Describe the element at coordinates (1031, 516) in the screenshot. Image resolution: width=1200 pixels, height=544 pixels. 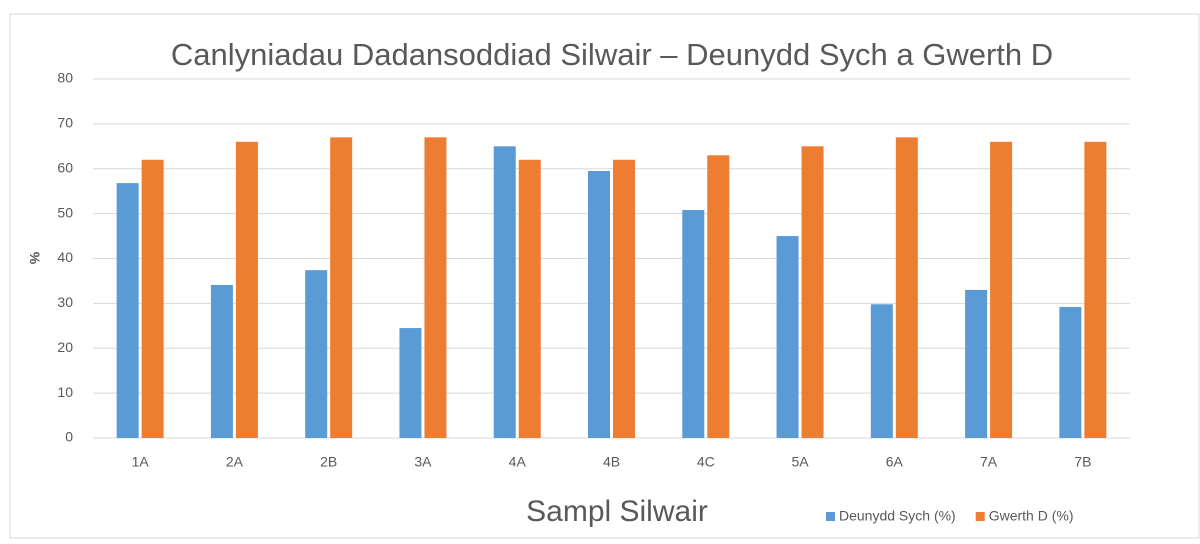
I see `legend-label: Gwerth D (%)` at that location.